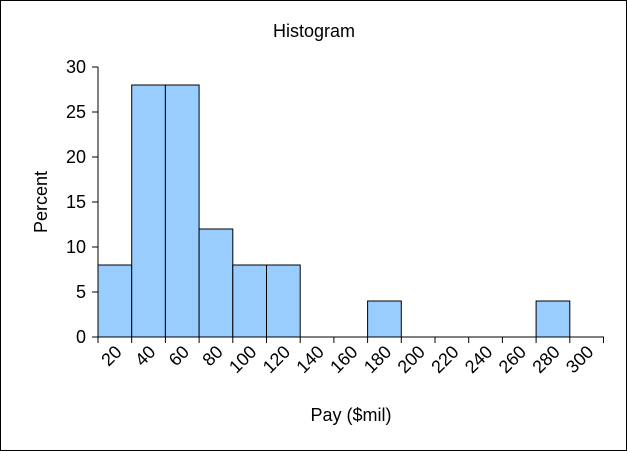  Describe the element at coordinates (579, 359) in the screenshot. I see `x-tick-label-300: 300` at that location.